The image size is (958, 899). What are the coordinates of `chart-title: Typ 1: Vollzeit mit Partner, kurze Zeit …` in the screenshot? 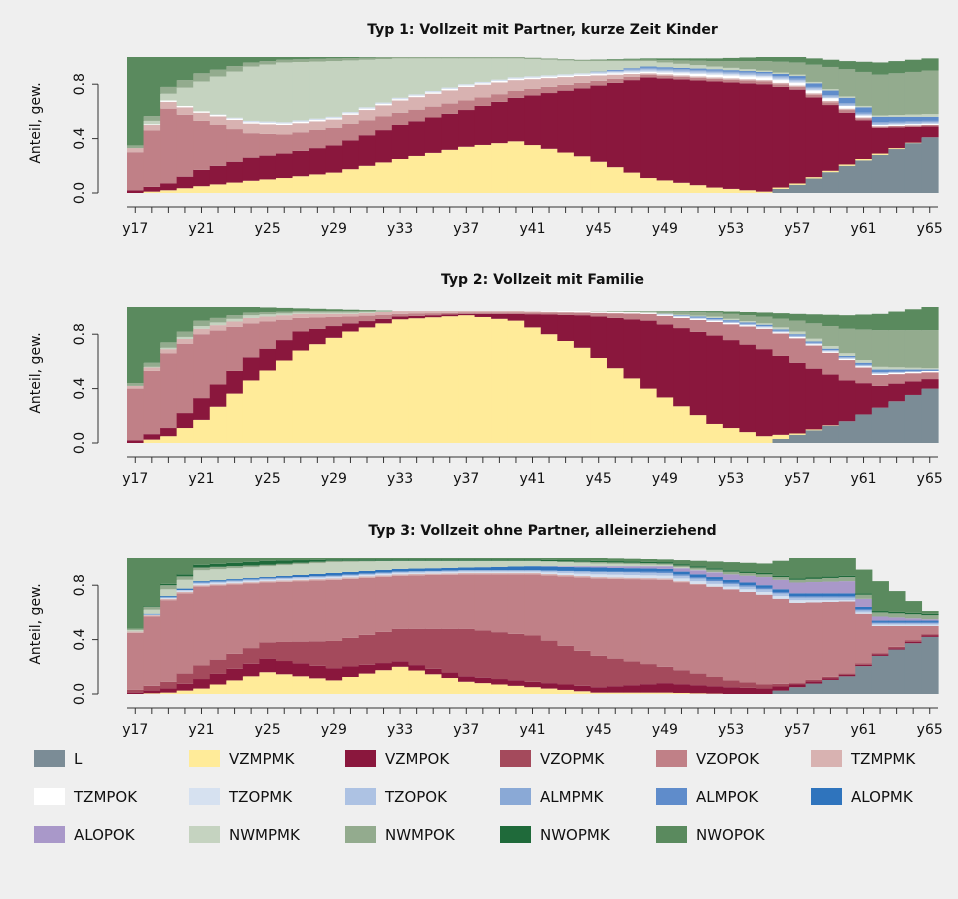 It's located at (542, 30).